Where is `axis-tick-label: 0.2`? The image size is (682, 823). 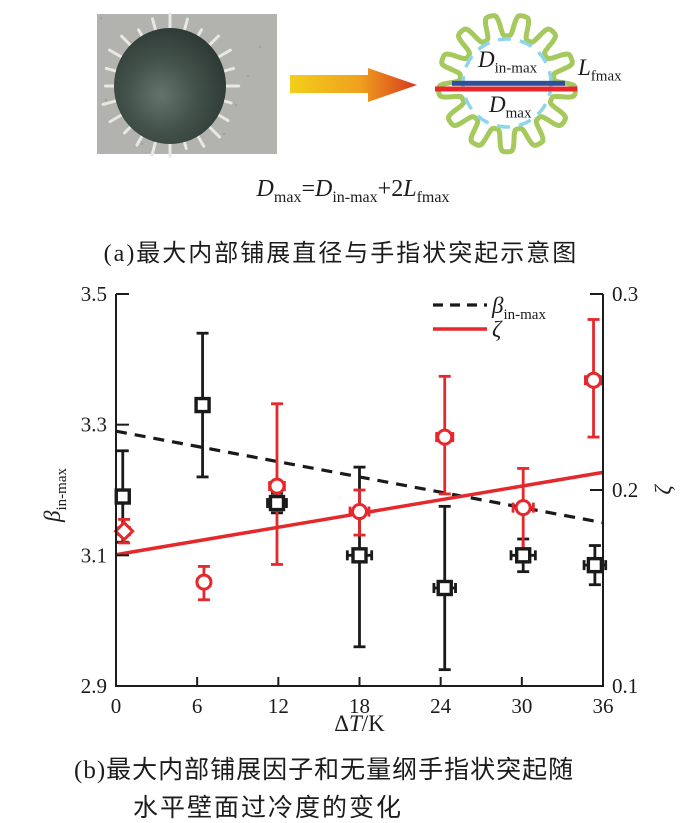
axis-tick-label: 0.2 is located at coordinates (625, 490).